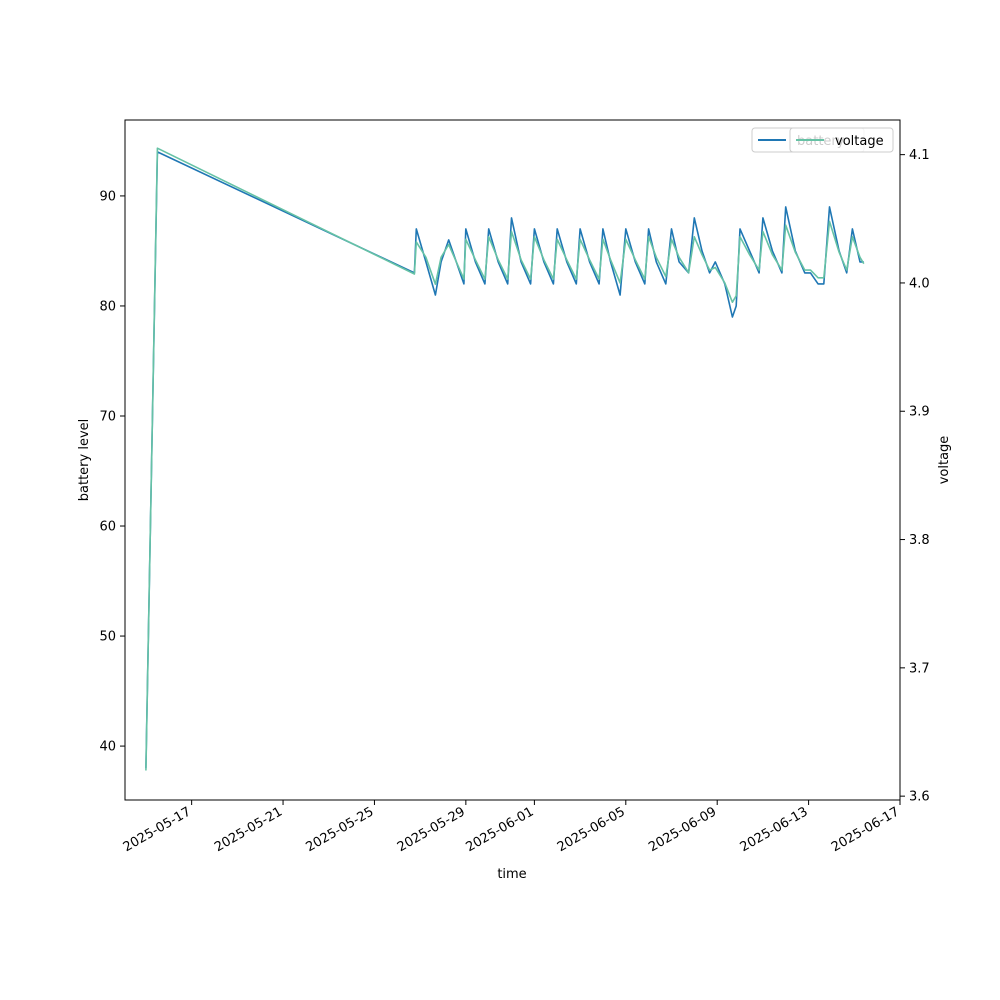  I want to click on x-axis-label: time, so click(511, 874).